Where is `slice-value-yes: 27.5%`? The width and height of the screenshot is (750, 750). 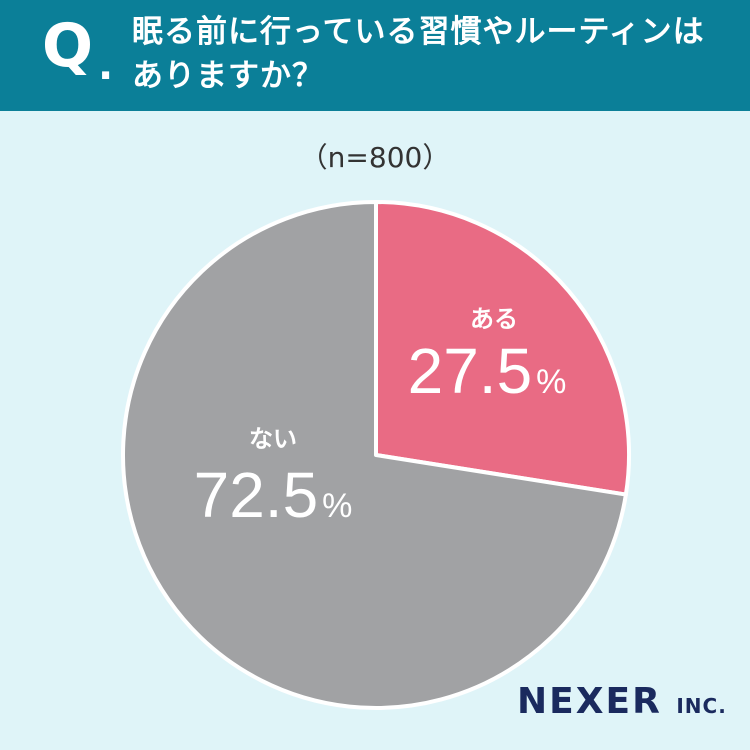 slice-value-yes: 27.5% is located at coordinates (487, 371).